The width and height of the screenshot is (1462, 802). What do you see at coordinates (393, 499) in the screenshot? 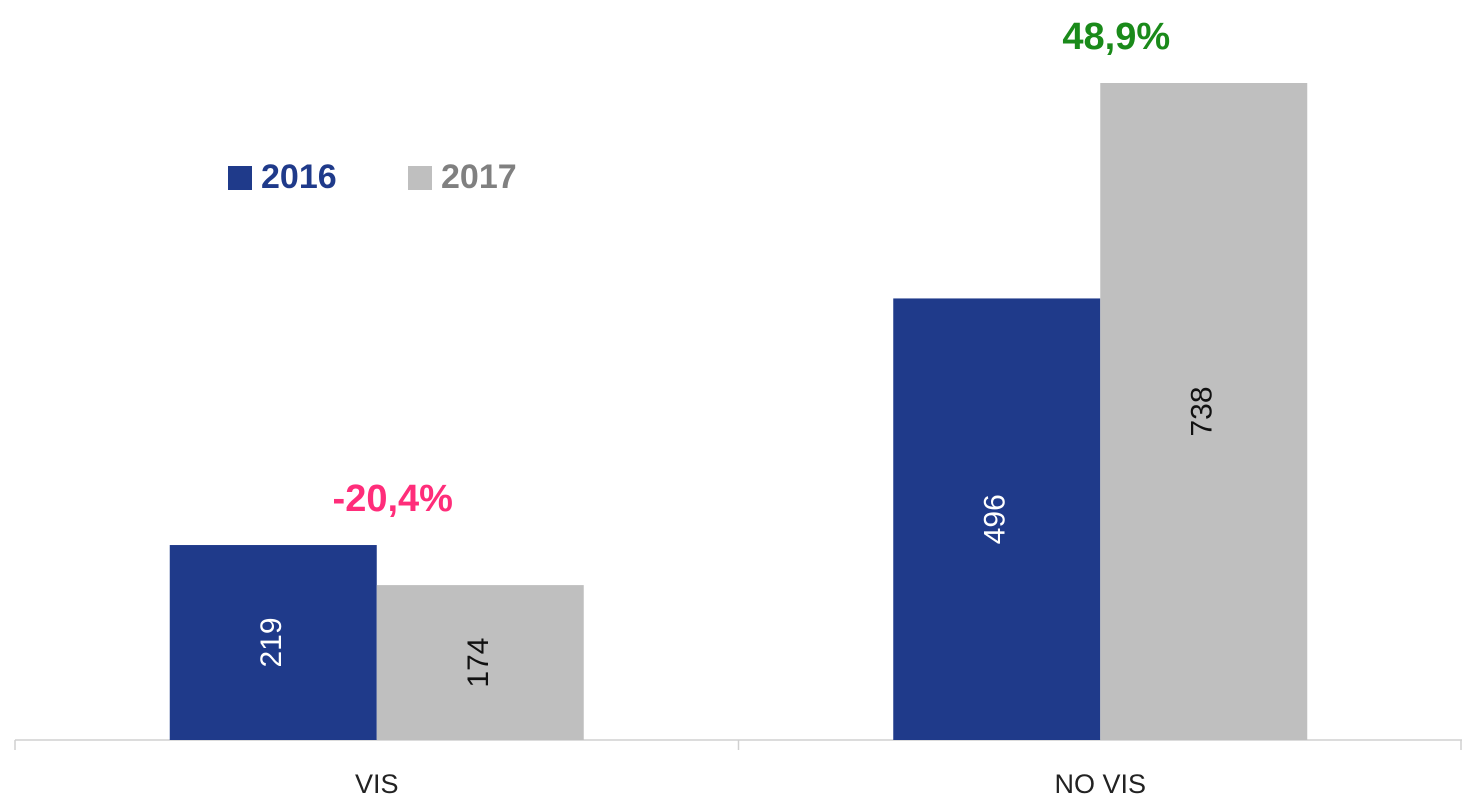
I see `annotation: -20,4%` at bounding box center [393, 499].